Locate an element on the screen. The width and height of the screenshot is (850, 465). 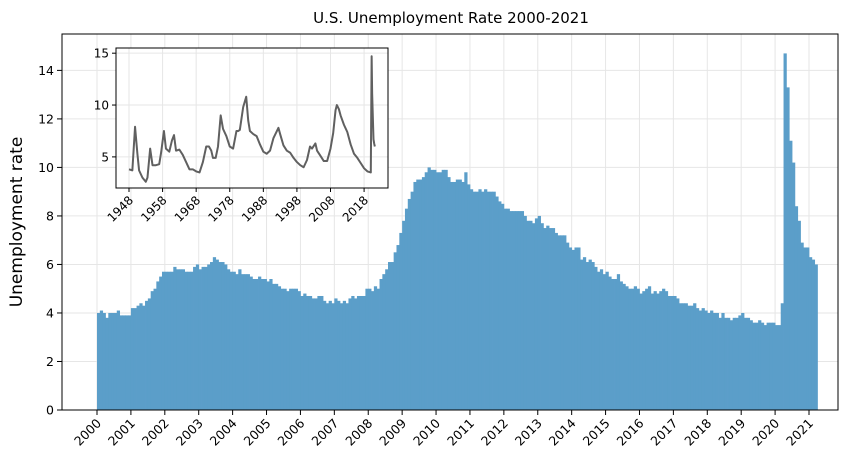
x-tick-label: 2010 is located at coordinates (426, 431).